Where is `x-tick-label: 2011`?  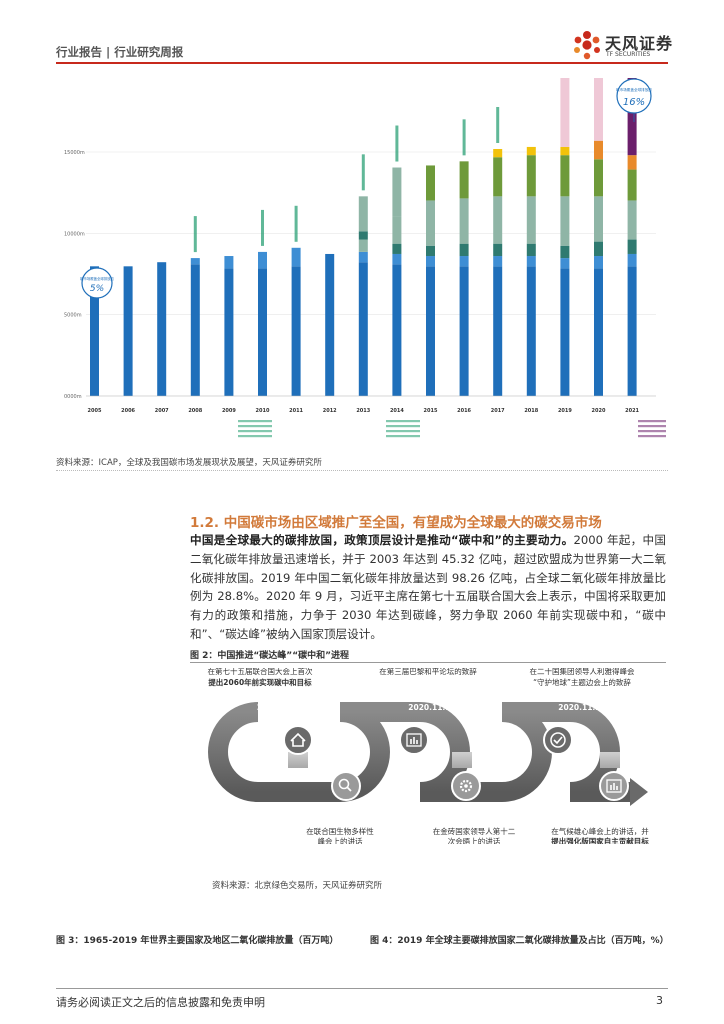 x-tick-label: 2011 is located at coordinates (296, 411).